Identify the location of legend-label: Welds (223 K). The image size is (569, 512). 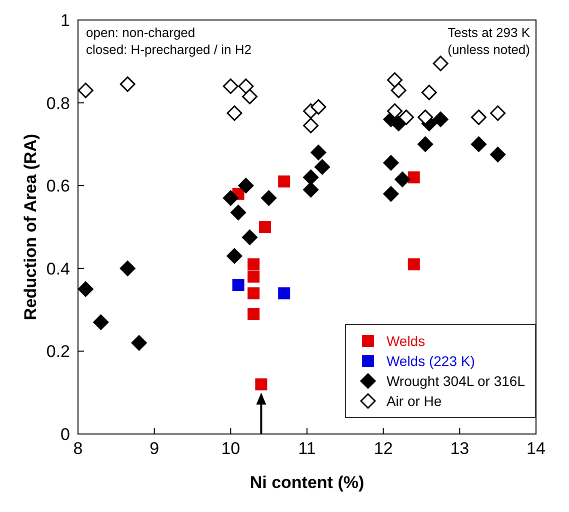
(430, 361).